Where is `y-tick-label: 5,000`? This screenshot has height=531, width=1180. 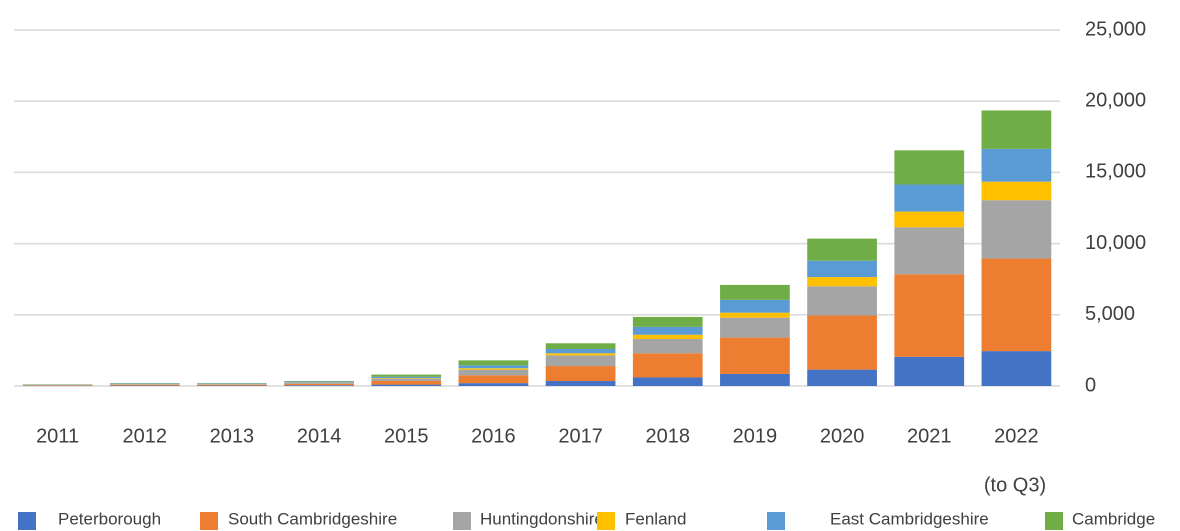
y-tick-label: 5,000 is located at coordinates (1110, 314).